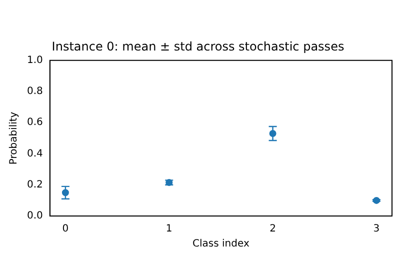 The image size is (400, 280). What do you see at coordinates (221, 244) in the screenshot?
I see `x-axis-title: Class index` at bounding box center [221, 244].